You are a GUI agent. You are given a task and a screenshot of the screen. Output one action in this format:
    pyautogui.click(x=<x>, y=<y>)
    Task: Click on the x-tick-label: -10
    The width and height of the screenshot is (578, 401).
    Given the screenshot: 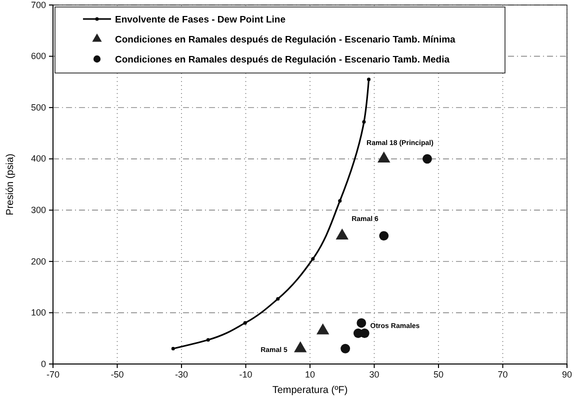 What is the action you would take?
    pyautogui.click(x=245, y=374)
    